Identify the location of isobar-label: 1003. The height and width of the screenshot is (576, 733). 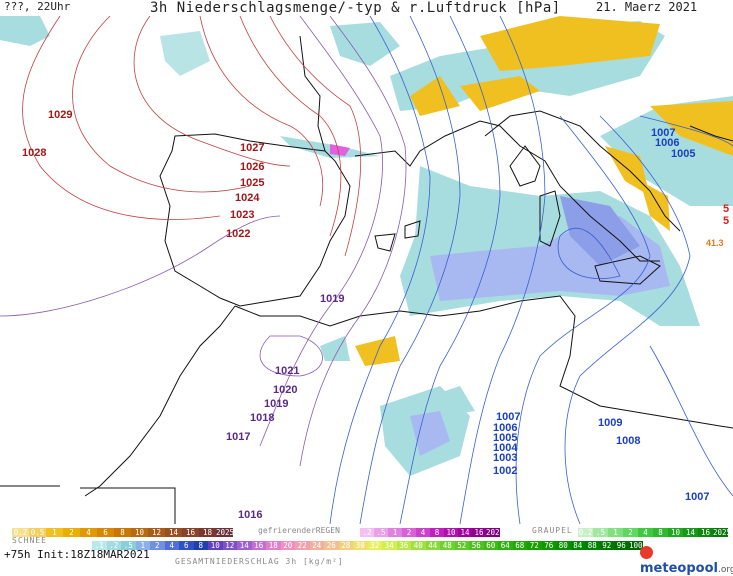
(505, 458).